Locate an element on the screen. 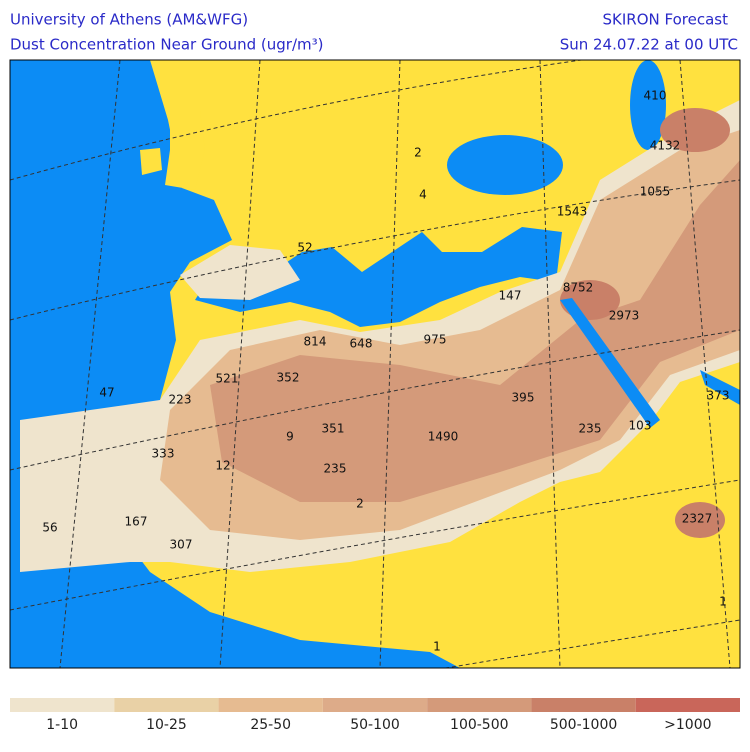 The height and width of the screenshot is (752, 750). concentration-label: 648 is located at coordinates (361, 344).